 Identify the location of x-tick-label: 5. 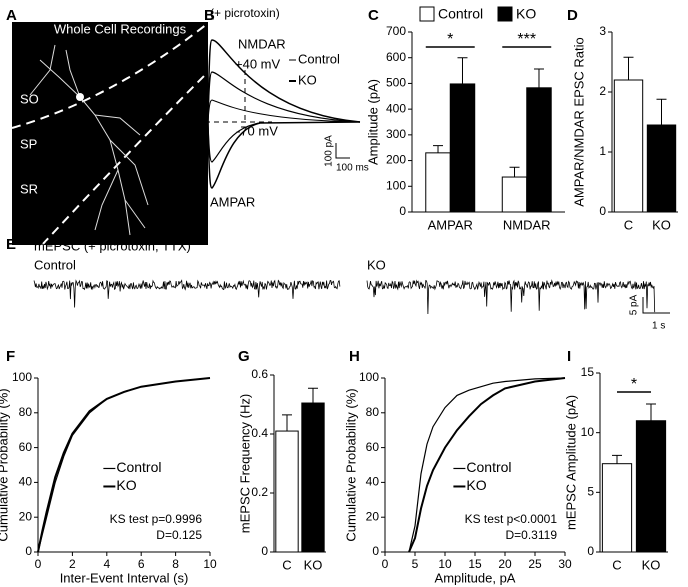
(415, 564).